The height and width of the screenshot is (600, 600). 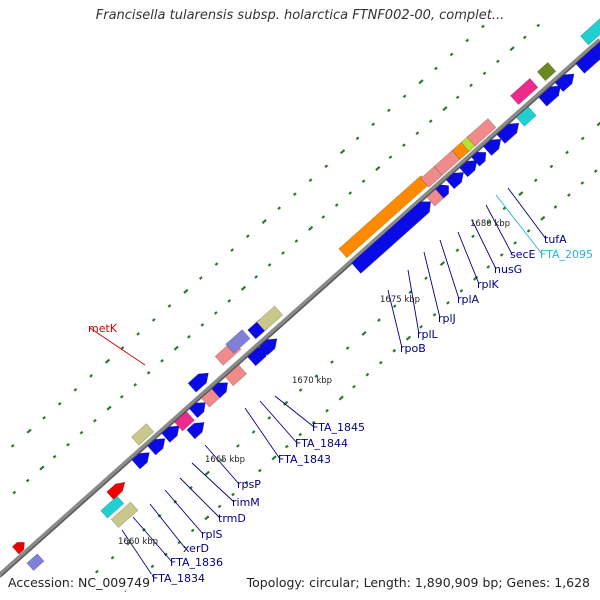 I want to click on kbp-marker: 1660 kbp, so click(x=138, y=542).